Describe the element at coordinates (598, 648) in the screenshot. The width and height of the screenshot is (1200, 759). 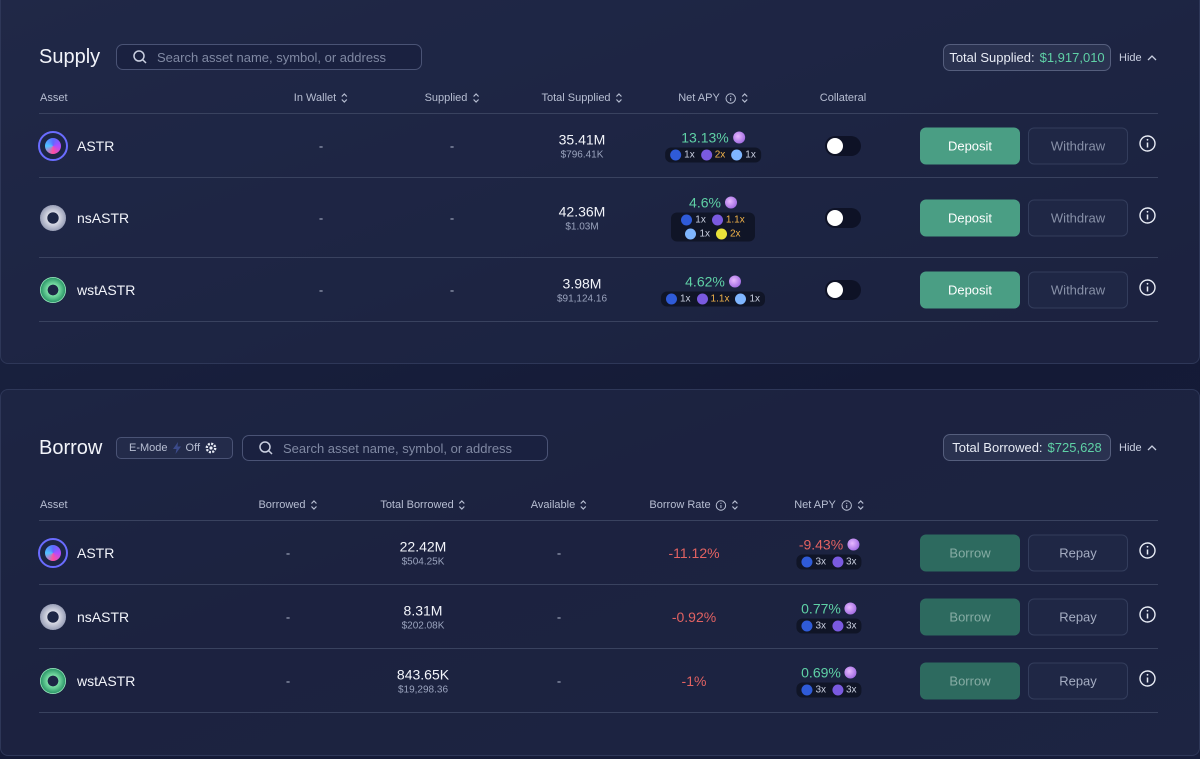
I see `row-divider` at that location.